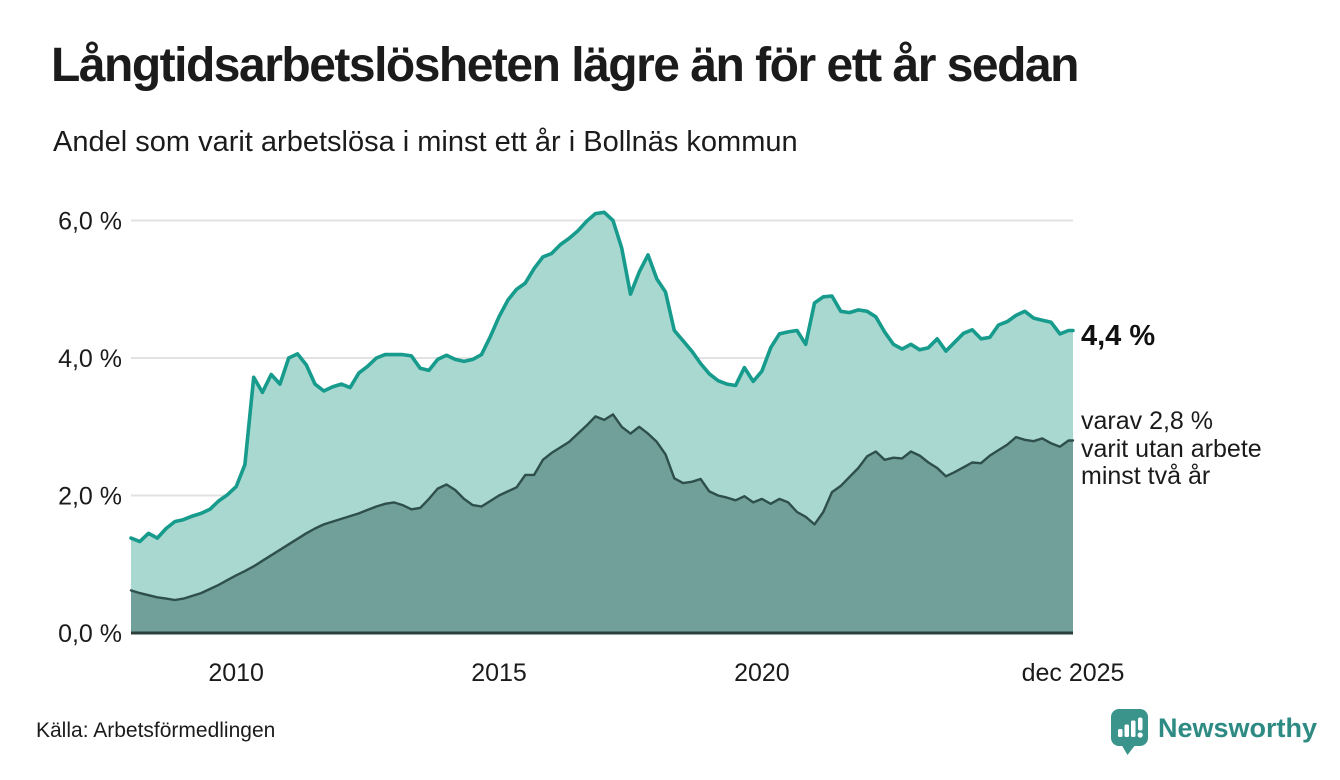 Image resolution: width=1340 pixels, height=780 pixels. What do you see at coordinates (1147, 421) in the screenshot?
I see `secondary-annotation-line1: varav 2,8 %` at bounding box center [1147, 421].